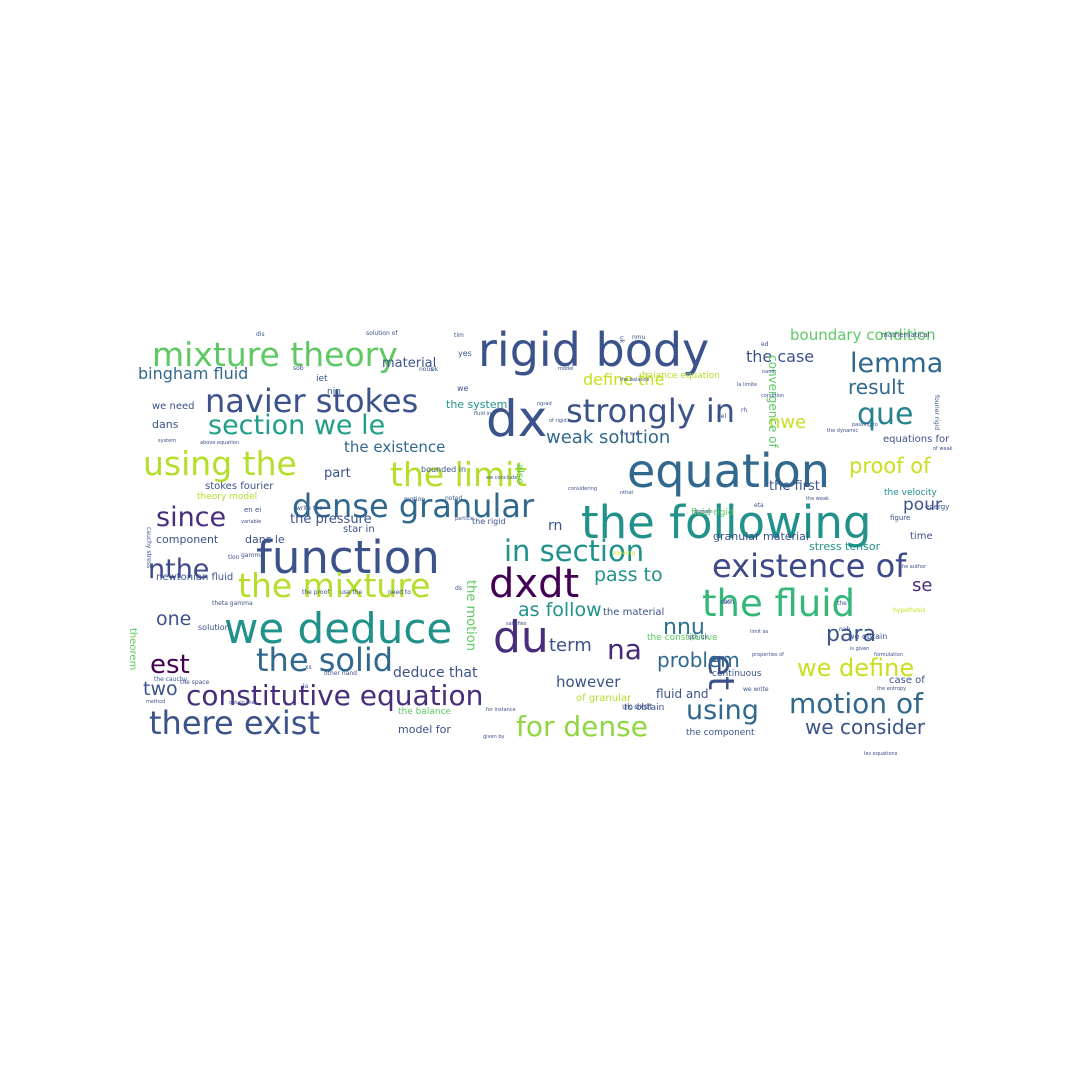 Image resolution: width=1080 pixels, height=1080 pixels. Describe the element at coordinates (214, 627) in the screenshot. I see `word: solution` at that location.